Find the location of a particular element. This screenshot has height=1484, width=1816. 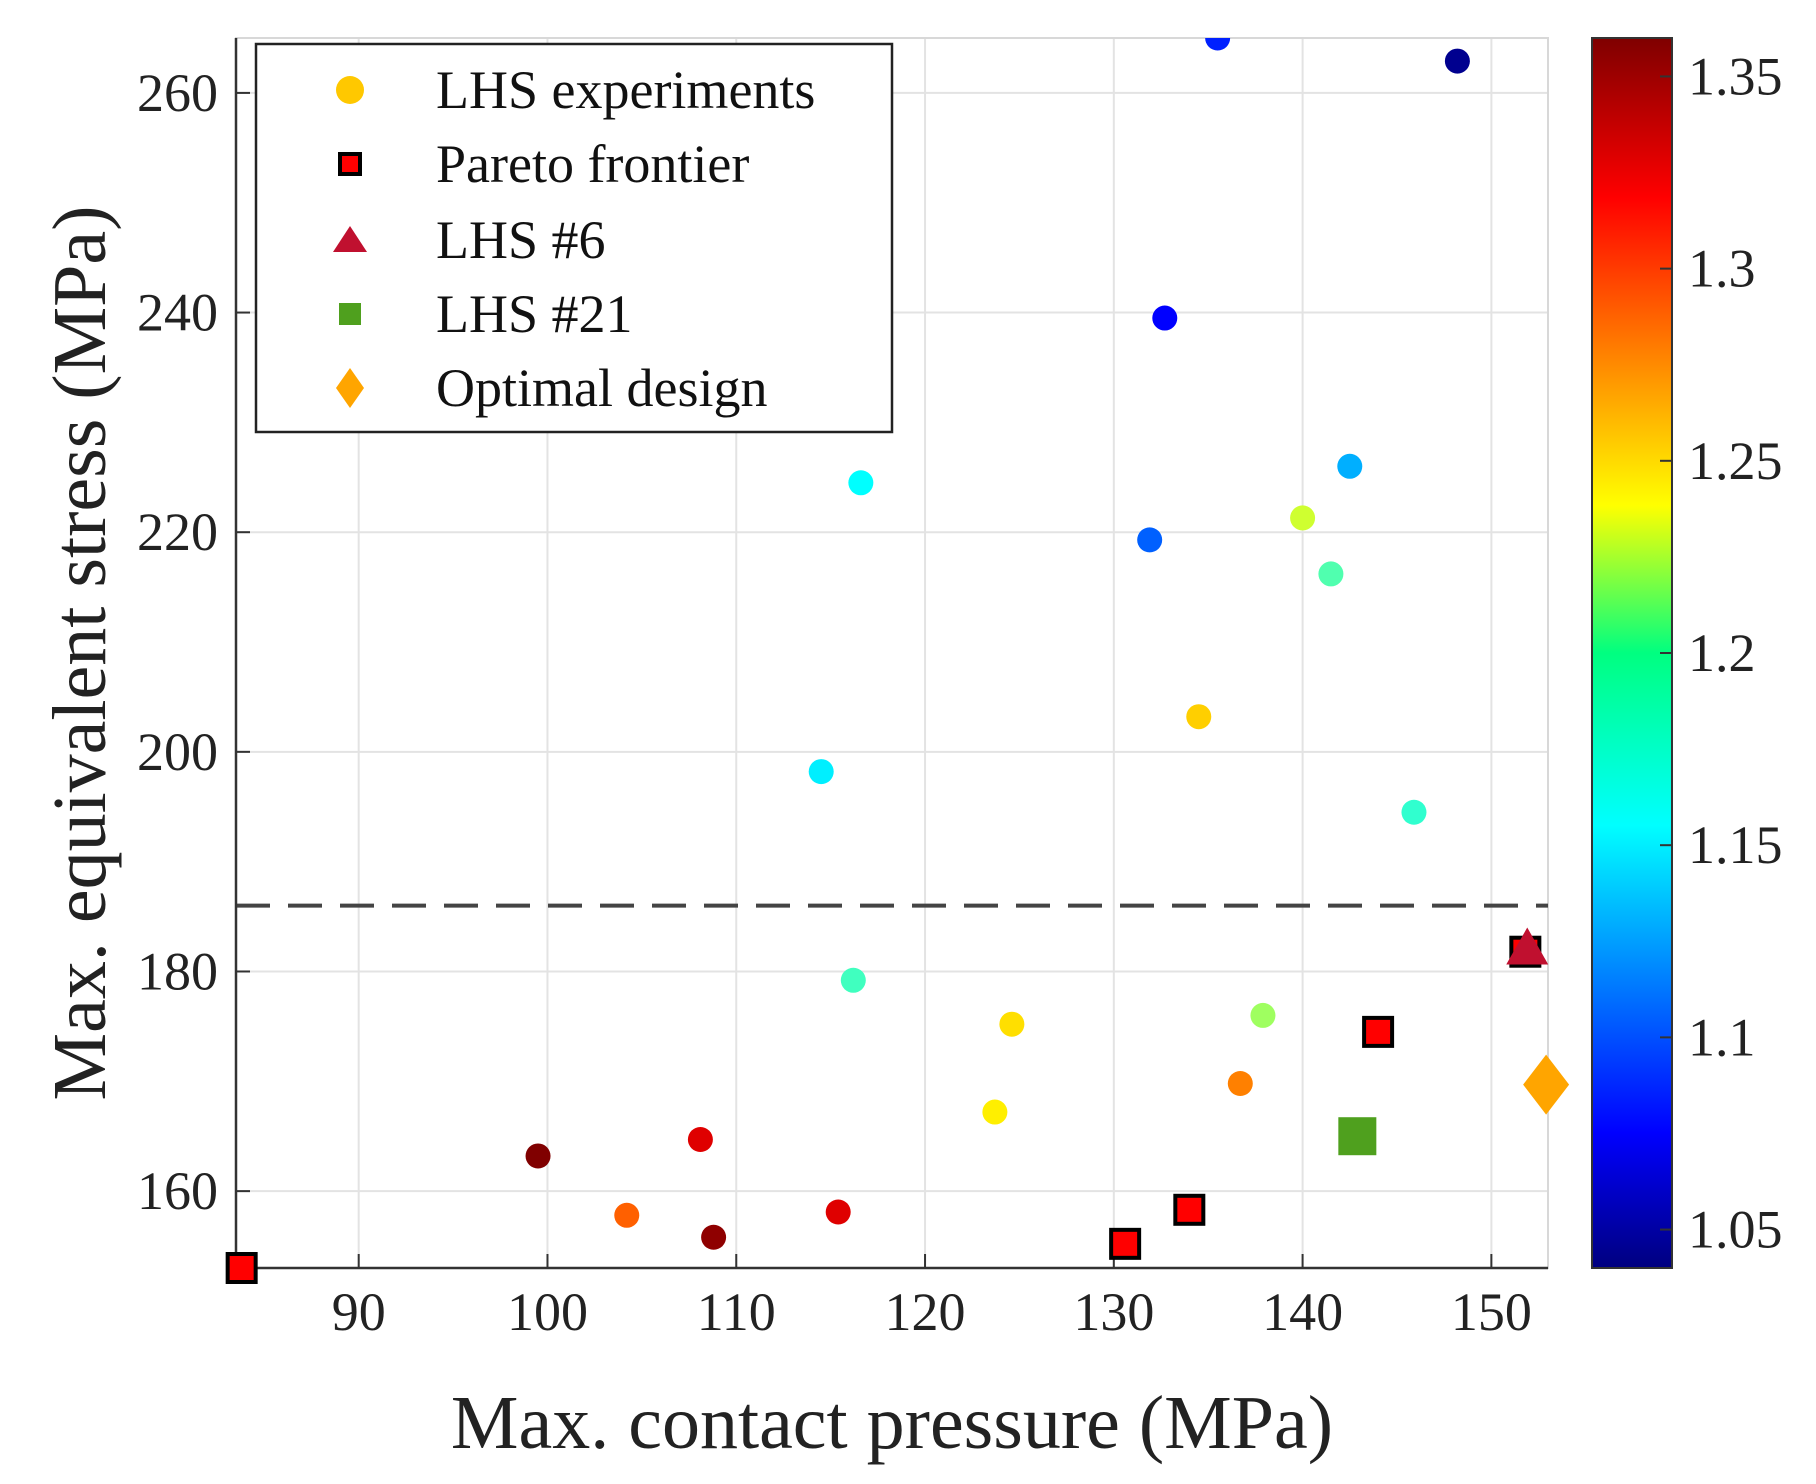

x-tick-label: 120 is located at coordinates (925, 1312).